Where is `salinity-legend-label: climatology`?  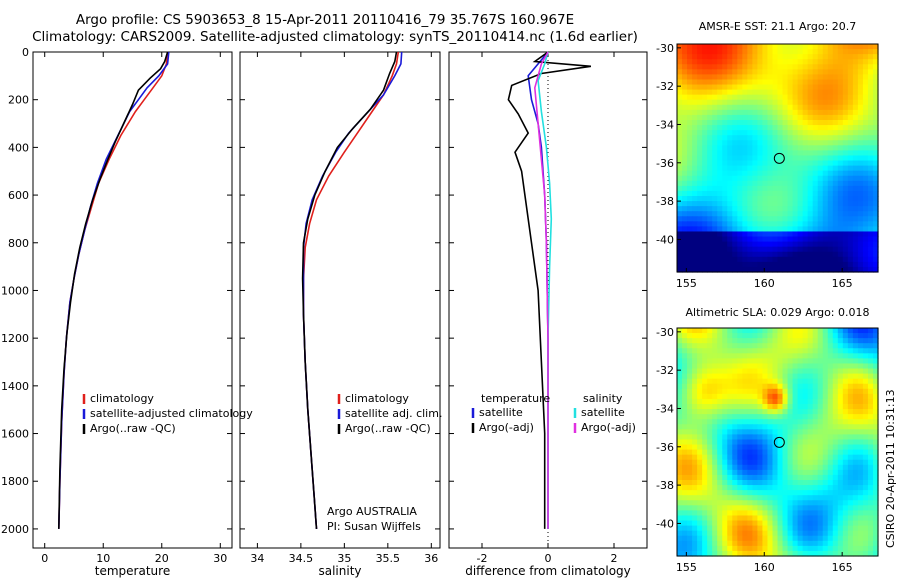
salinity-legend-label: climatology is located at coordinates (377, 398).